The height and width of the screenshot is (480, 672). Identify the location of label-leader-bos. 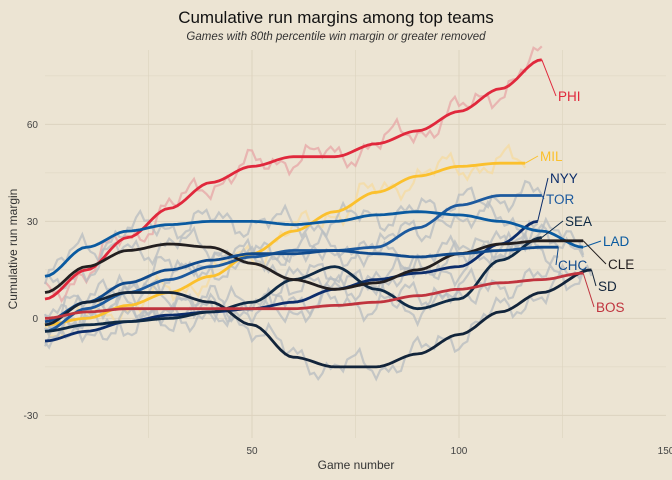
(588, 290).